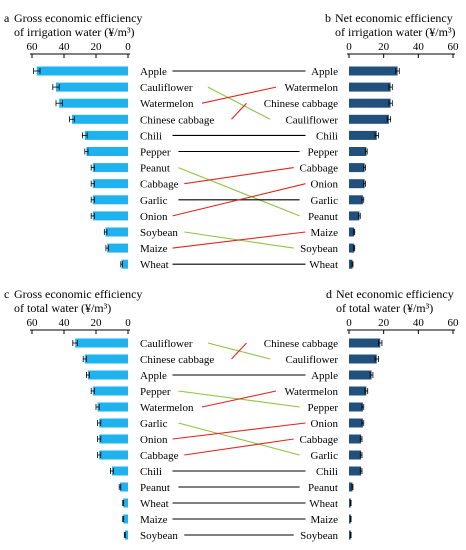 Image resolution: width=466 pixels, height=550 pixels. I want to click on category-label-a: Onion, so click(154, 217).